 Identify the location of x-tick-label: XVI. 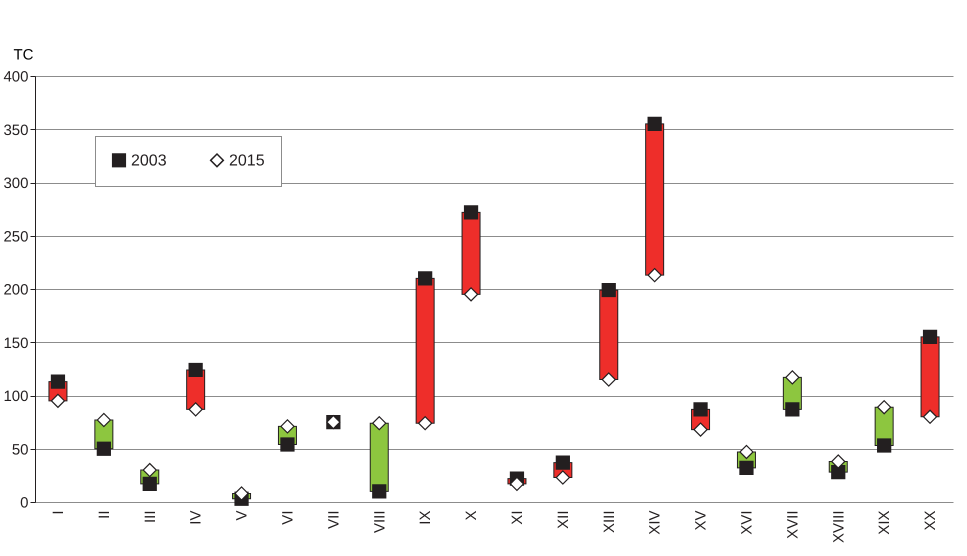
(747, 522).